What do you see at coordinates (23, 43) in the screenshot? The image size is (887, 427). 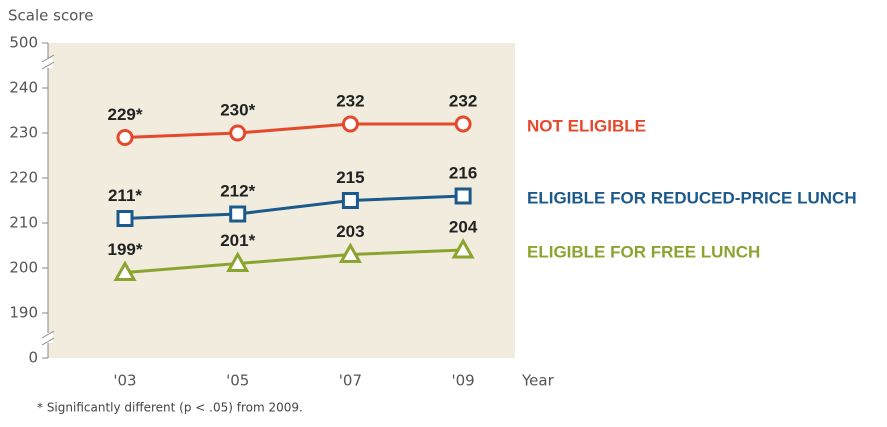 I see `y-tick-label: 500` at bounding box center [23, 43].